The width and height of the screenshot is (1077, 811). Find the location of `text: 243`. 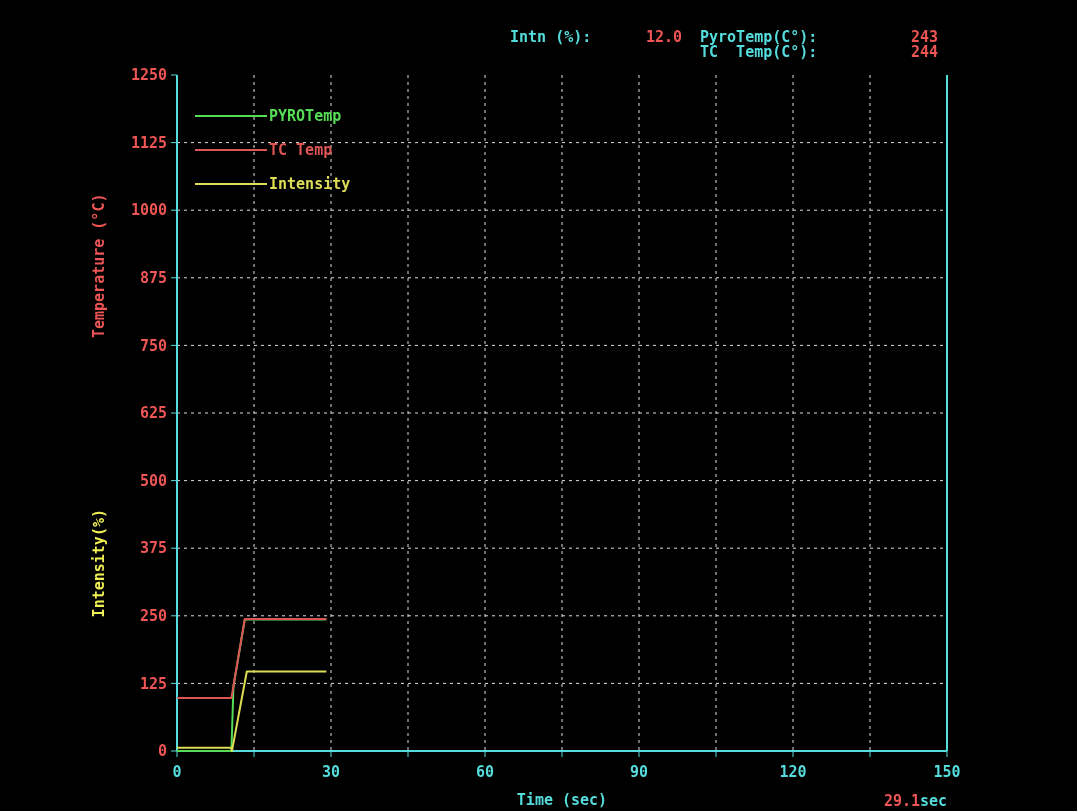

text: 243 is located at coordinates (924, 37).